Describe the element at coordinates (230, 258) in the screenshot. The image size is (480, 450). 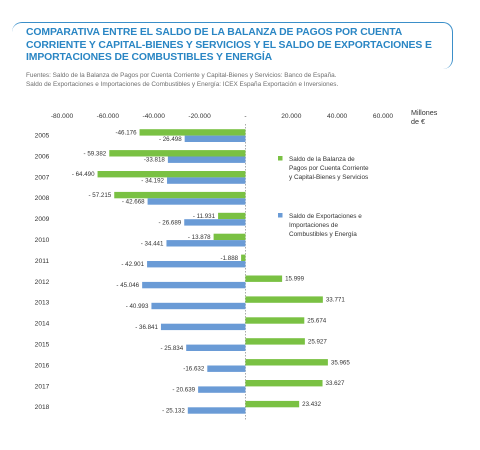
I see `data-label: -1.888` at that location.